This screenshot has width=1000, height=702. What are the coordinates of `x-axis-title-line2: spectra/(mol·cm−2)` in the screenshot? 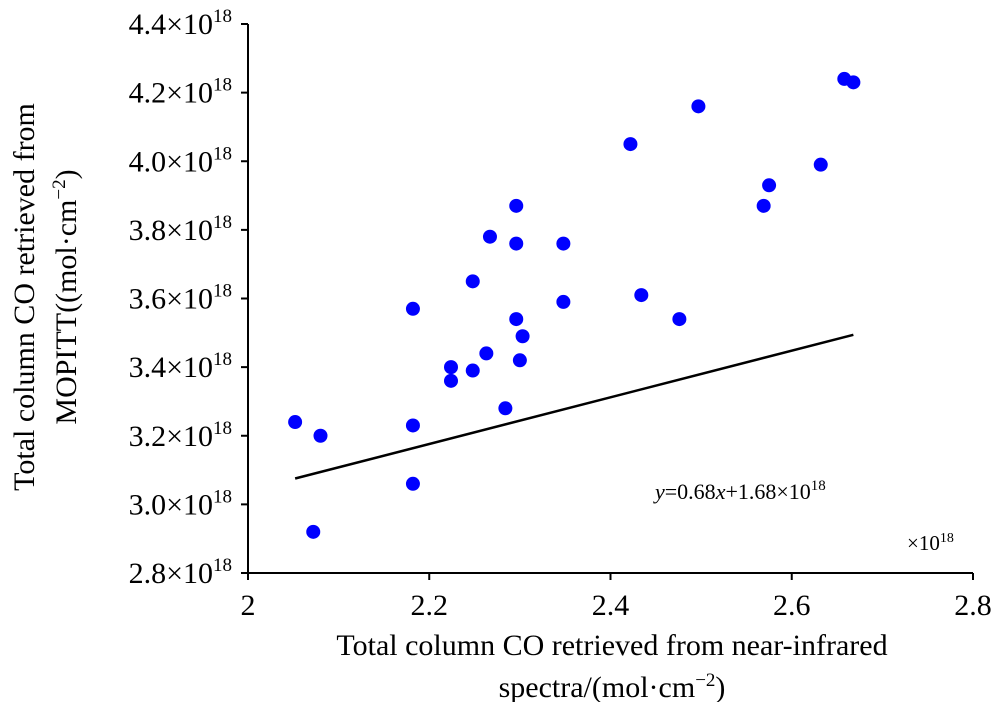 It's located at (612, 686).